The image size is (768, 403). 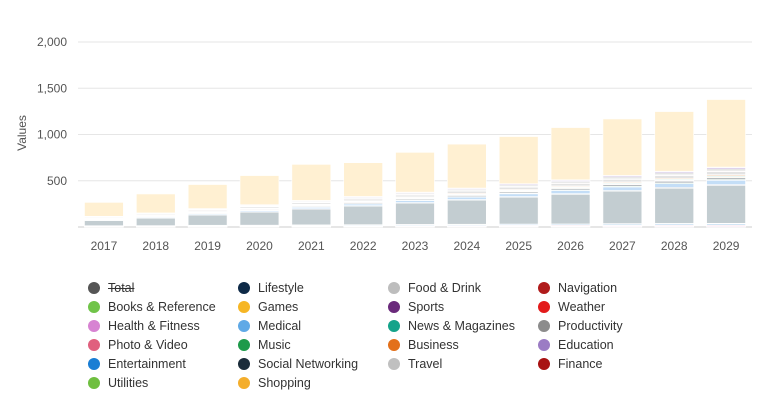 I want to click on bar-segment-games-2019, so click(x=207, y=196).